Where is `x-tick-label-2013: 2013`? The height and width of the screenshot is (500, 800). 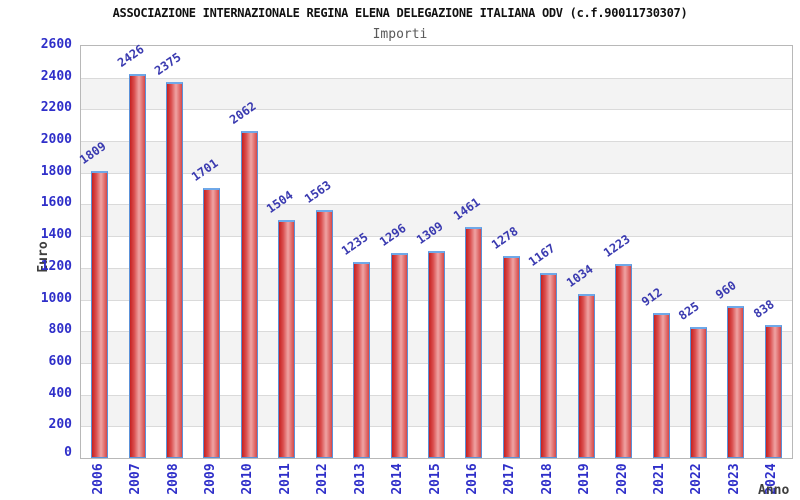 x-tick-label-2013: 2013 is located at coordinates (360, 479).